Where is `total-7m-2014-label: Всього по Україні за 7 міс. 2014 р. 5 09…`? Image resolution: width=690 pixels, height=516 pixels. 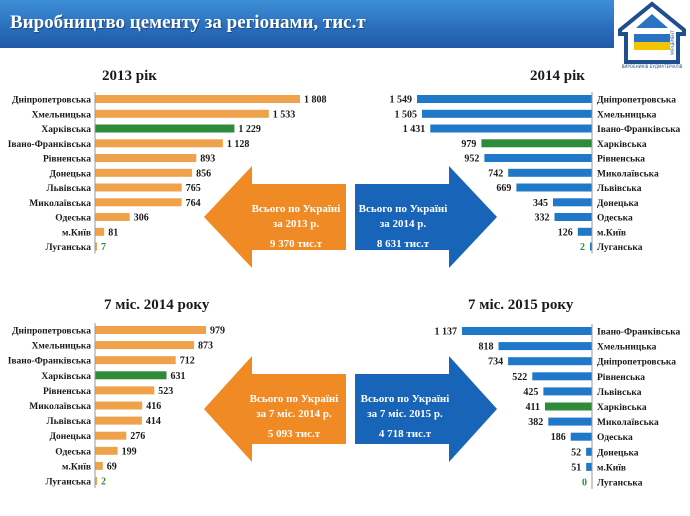
total-7m-2014-label: Всього по Україні за 7 міс. 2014 р. 5 09… is located at coordinates (294, 417).